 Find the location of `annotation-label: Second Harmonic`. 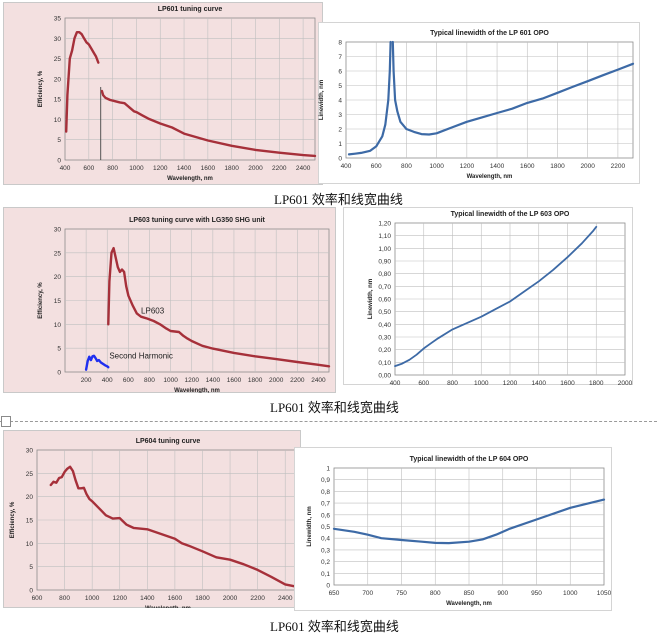

annotation-label: Second Harmonic is located at coordinates (141, 356).